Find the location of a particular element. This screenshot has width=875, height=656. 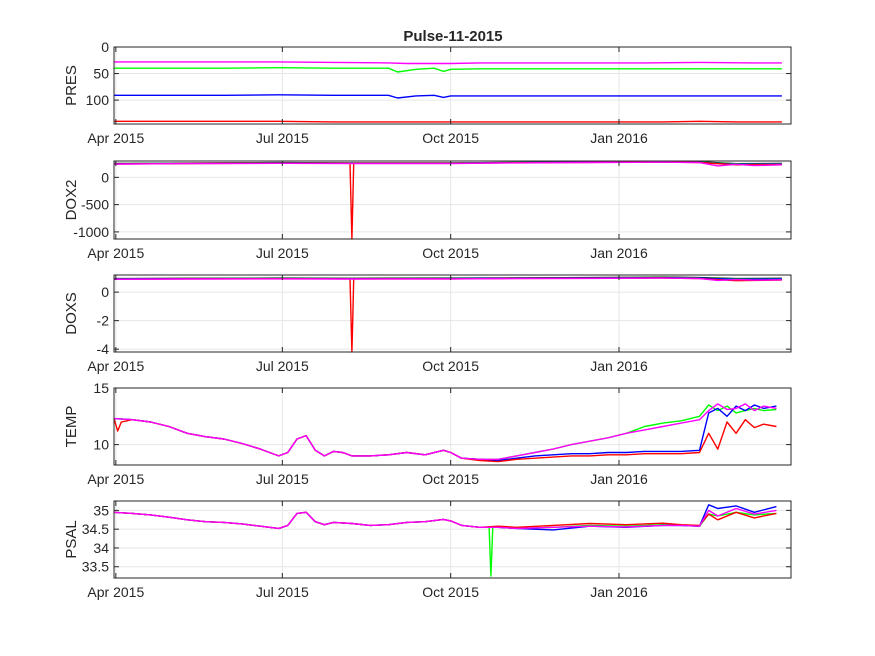

y-axis-label: PSAL is located at coordinates (71, 539).